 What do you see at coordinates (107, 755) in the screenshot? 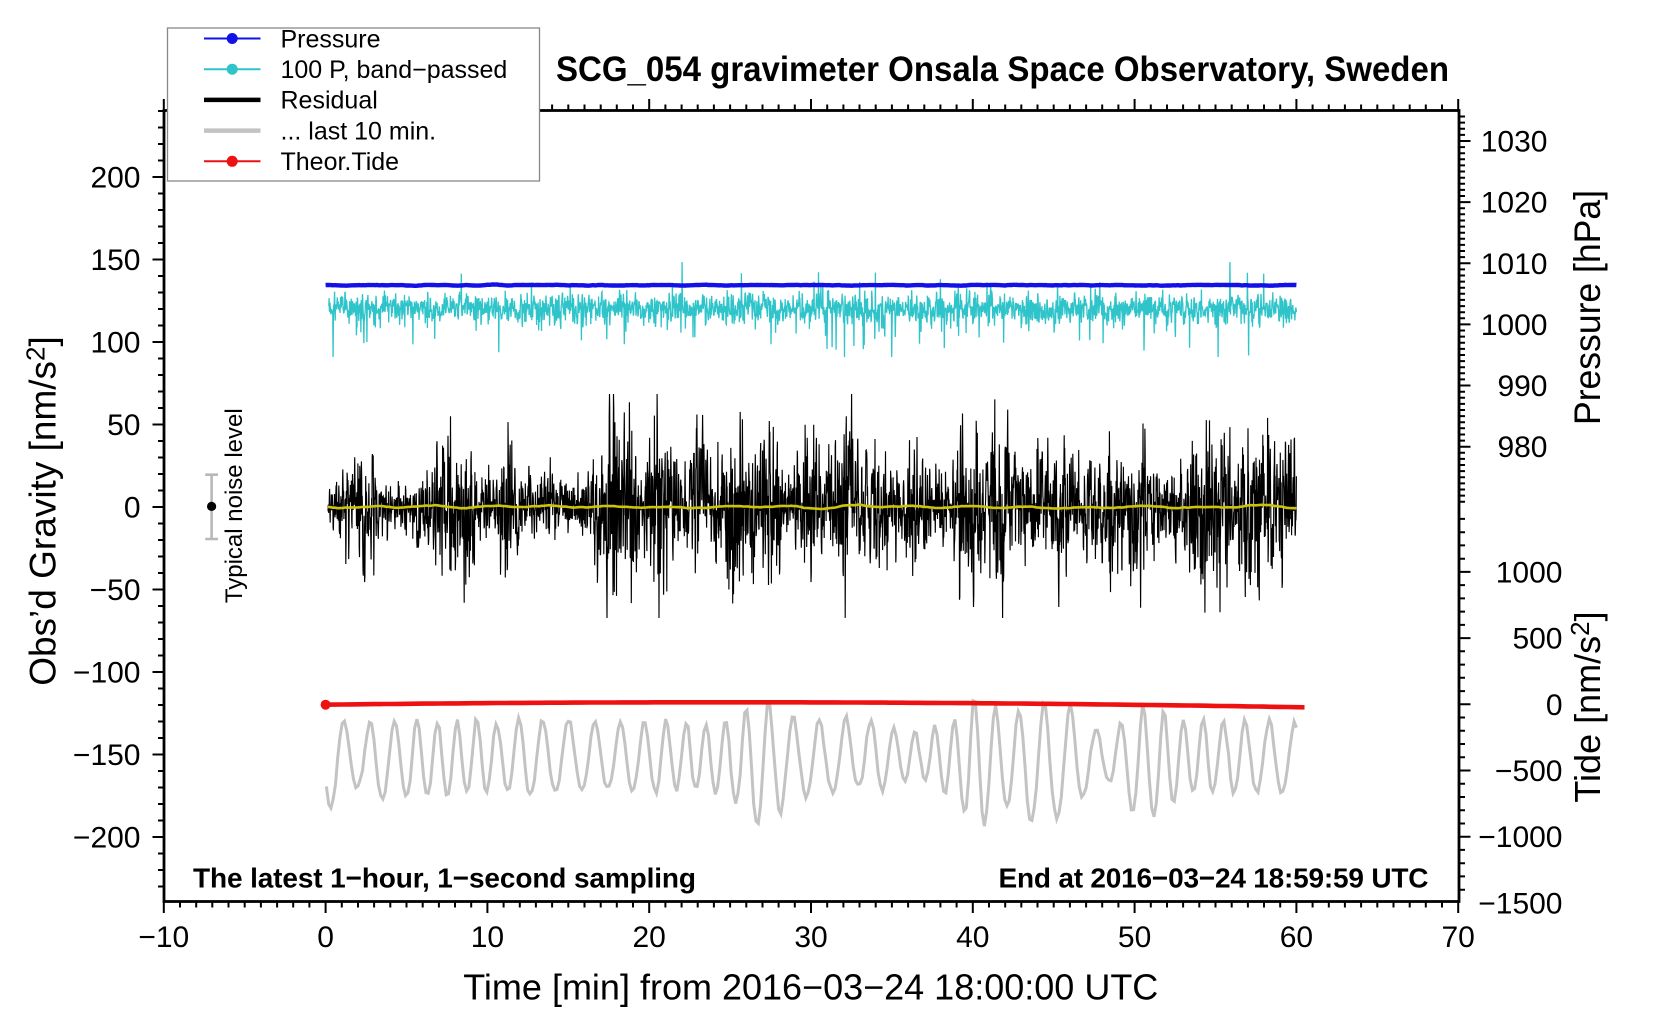
I see `svg-text: −150` at bounding box center [107, 755].